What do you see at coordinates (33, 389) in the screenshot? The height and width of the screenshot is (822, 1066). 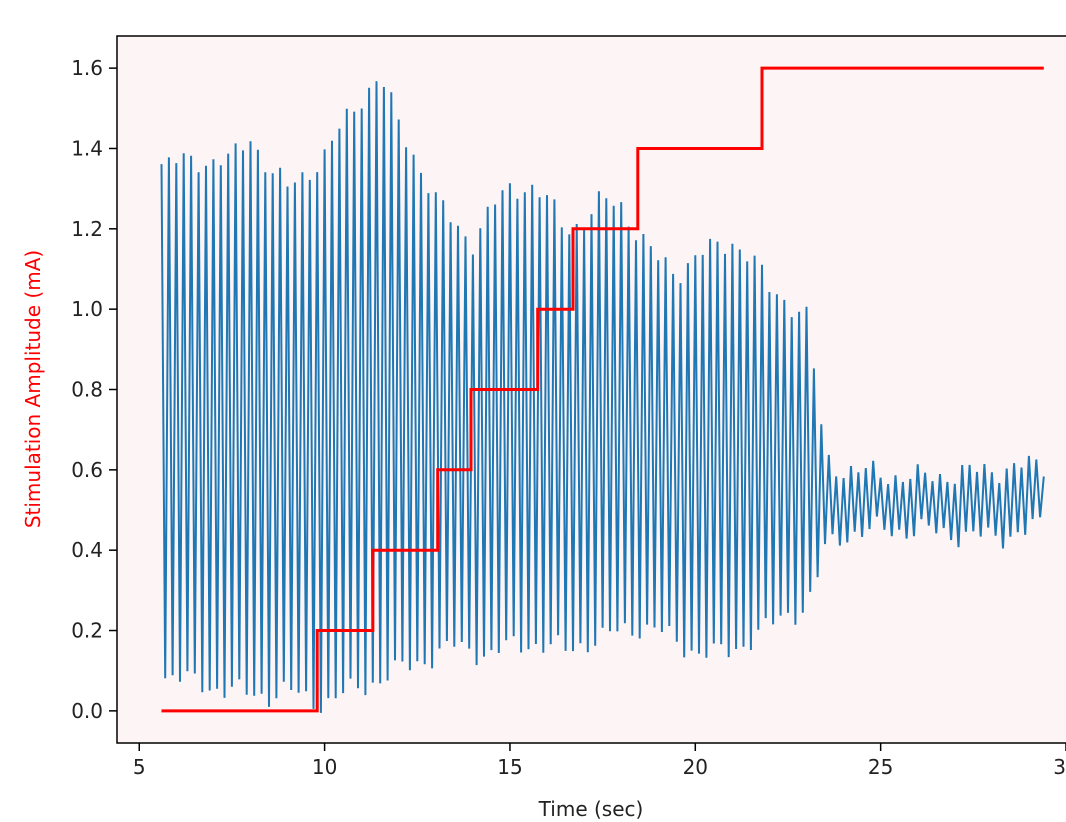 I see `y-axis-label: Stimulation Amplitude (mA)` at bounding box center [33, 389].